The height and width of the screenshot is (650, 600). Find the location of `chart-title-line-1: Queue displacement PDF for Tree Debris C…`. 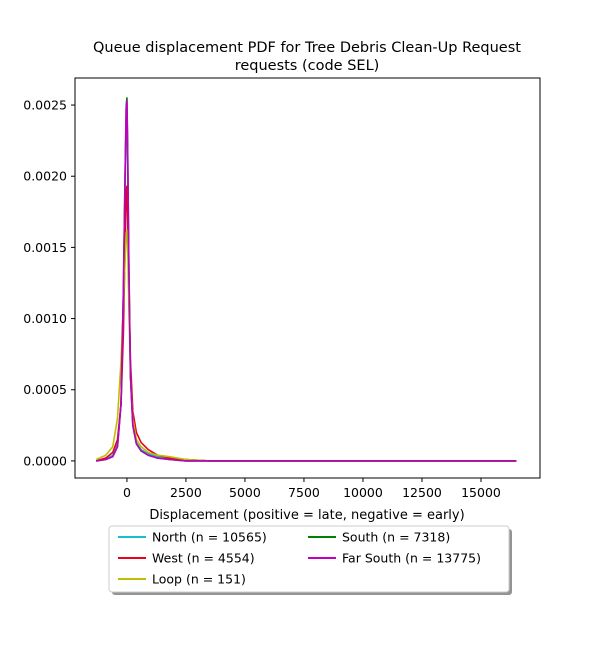

chart-title-line-1: Queue displacement PDF for Tree Debris C… is located at coordinates (307, 48).